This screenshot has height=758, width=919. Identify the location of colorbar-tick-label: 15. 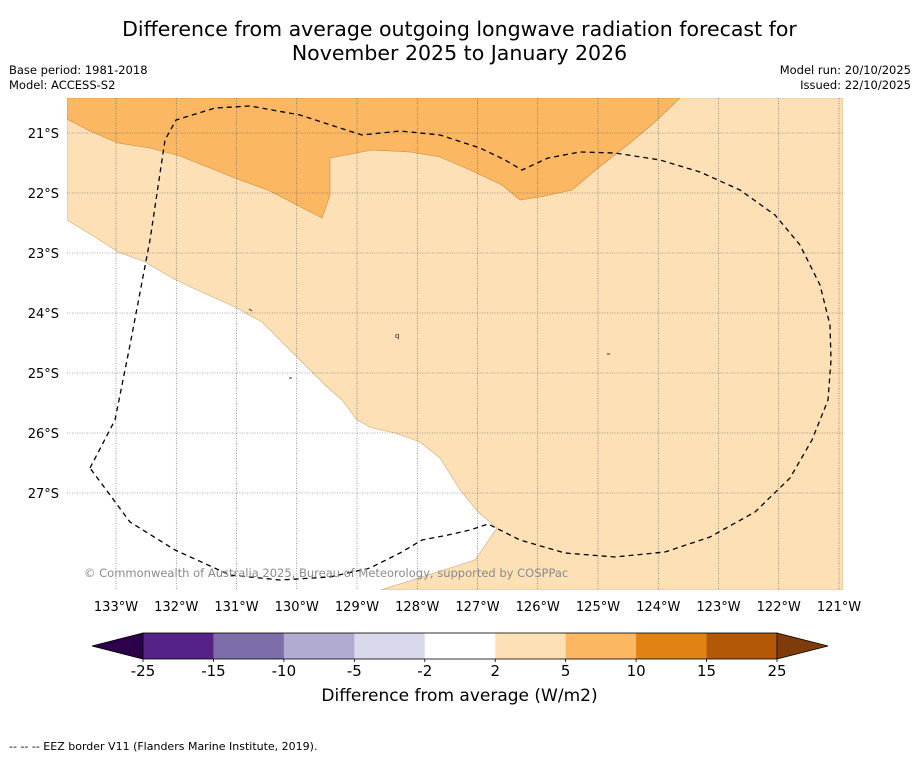
(706, 671).